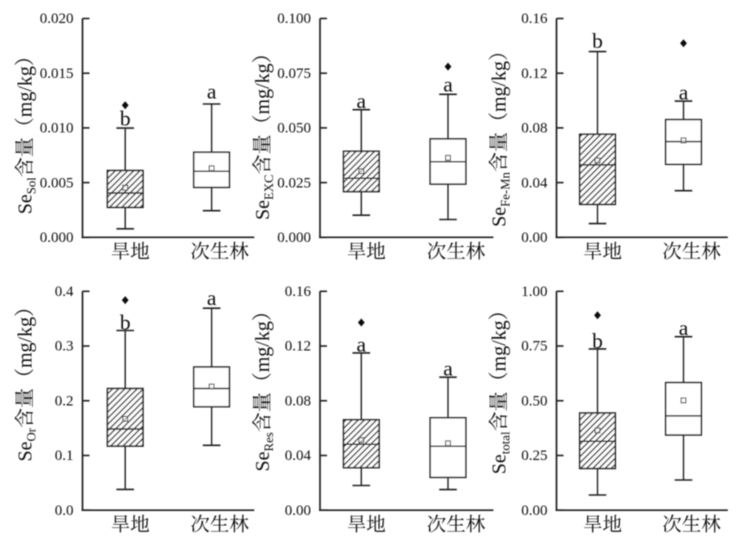  Describe the element at coordinates (64, 347) in the screenshot. I see `svg-text: 0.3` at that location.